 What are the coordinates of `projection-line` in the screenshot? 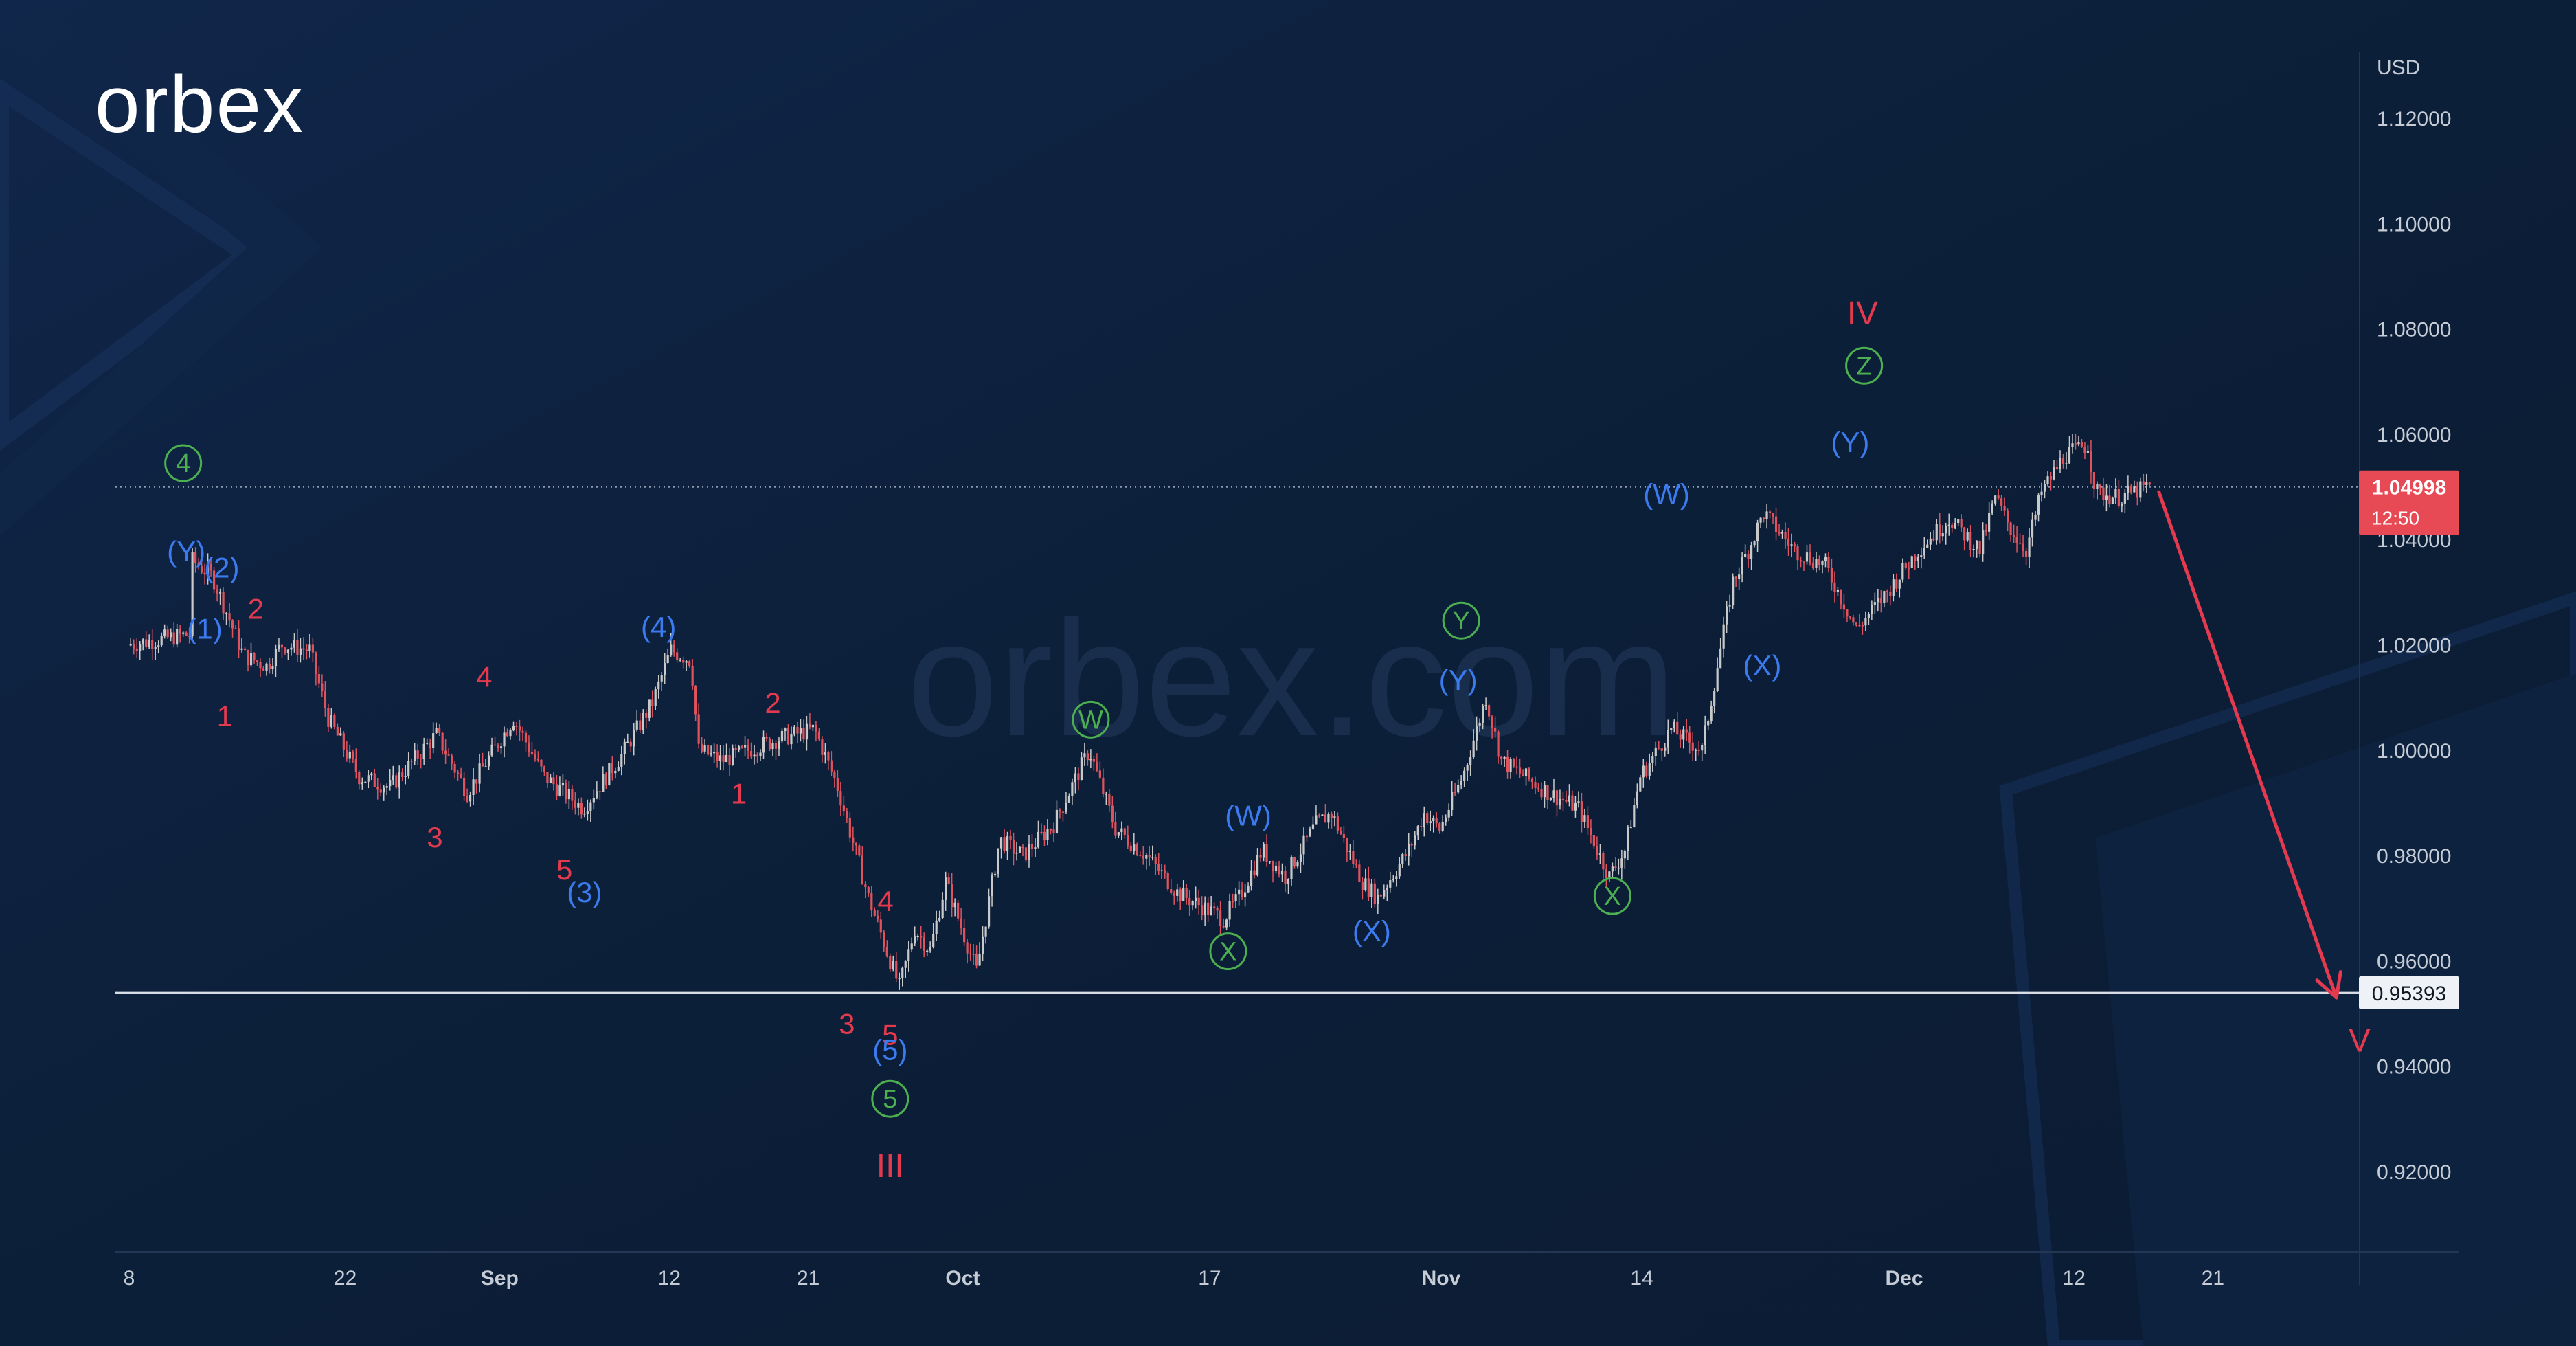 It's located at (2247, 745).